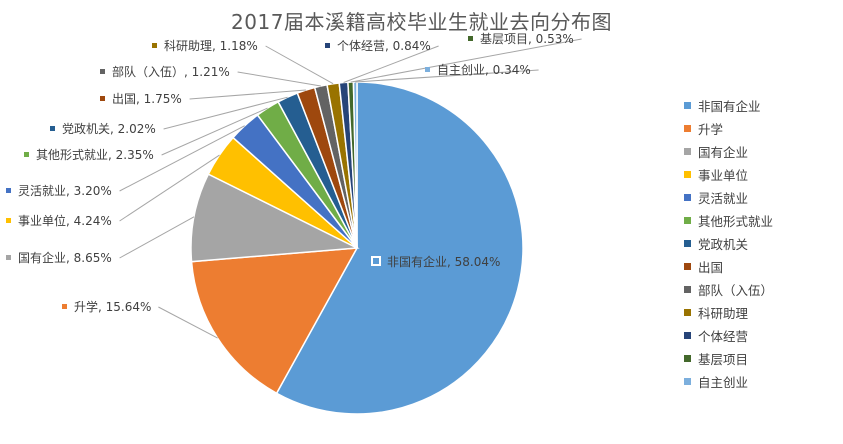 This screenshot has width=843, height=444. What do you see at coordinates (484, 70) in the screenshot?
I see `data-label-13: 自主创业, 0.34%` at bounding box center [484, 70].